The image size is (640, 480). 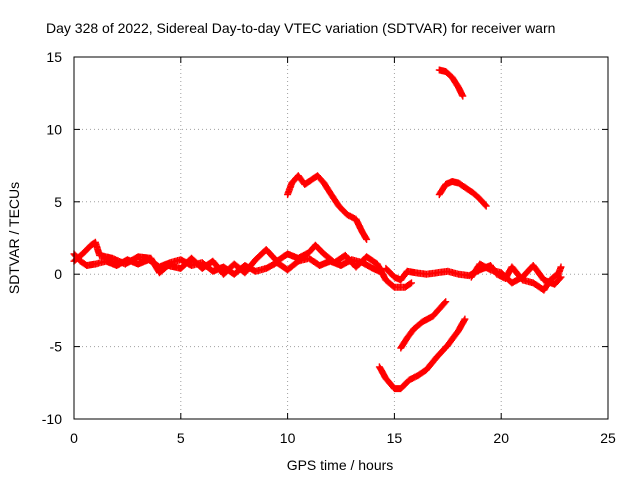 I want to click on y-axis-label: SDTVAR / TECUs, so click(x=14, y=238).